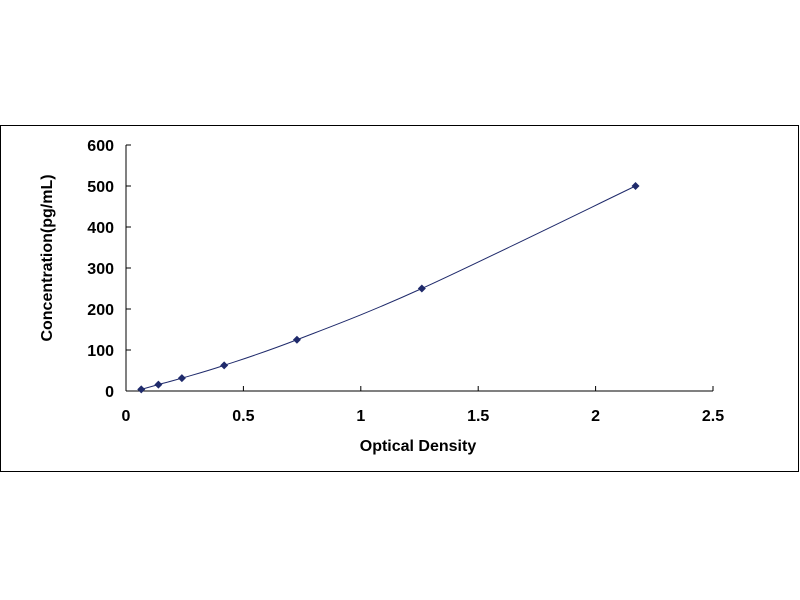 The image size is (800, 600). What do you see at coordinates (478, 416) in the screenshot?
I see `x-tick-label: 1.5` at bounding box center [478, 416].